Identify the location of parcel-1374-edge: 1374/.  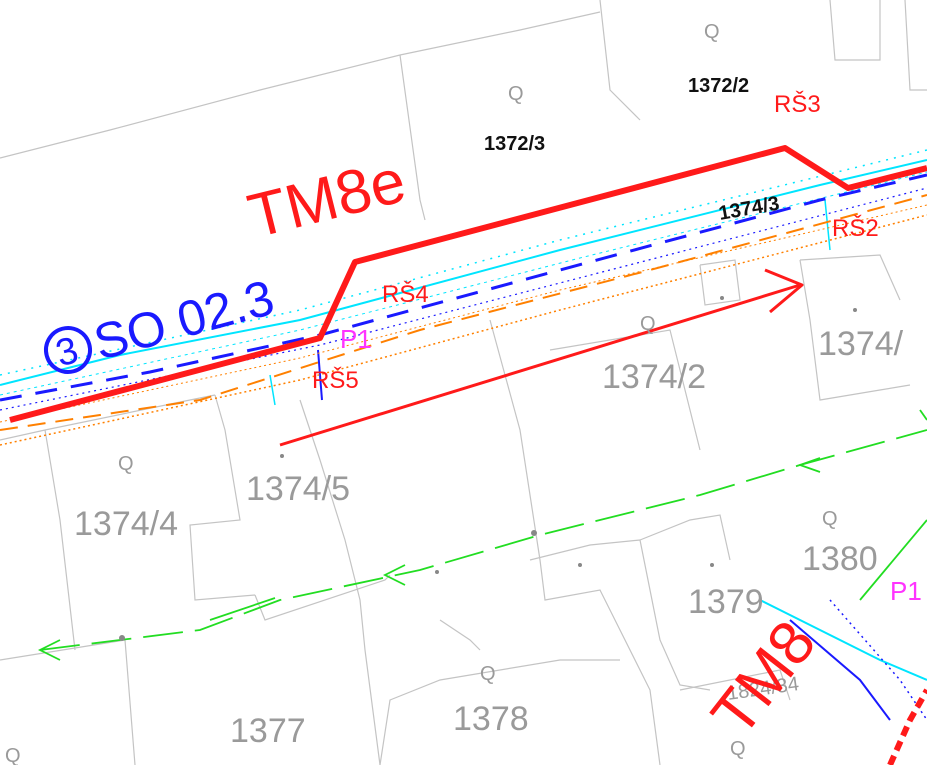
(861, 344).